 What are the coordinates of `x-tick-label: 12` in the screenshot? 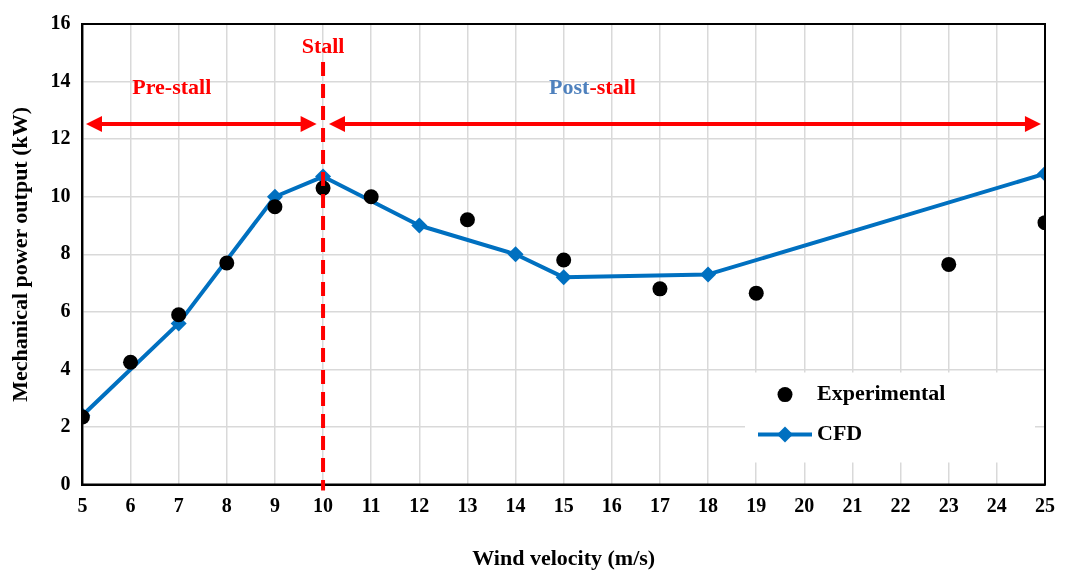 It's located at (419, 504).